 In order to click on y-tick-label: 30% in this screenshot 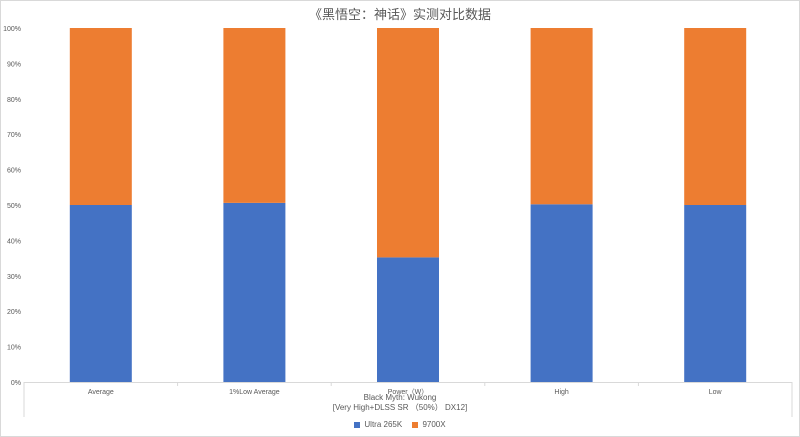, I will do `click(14, 277)`.